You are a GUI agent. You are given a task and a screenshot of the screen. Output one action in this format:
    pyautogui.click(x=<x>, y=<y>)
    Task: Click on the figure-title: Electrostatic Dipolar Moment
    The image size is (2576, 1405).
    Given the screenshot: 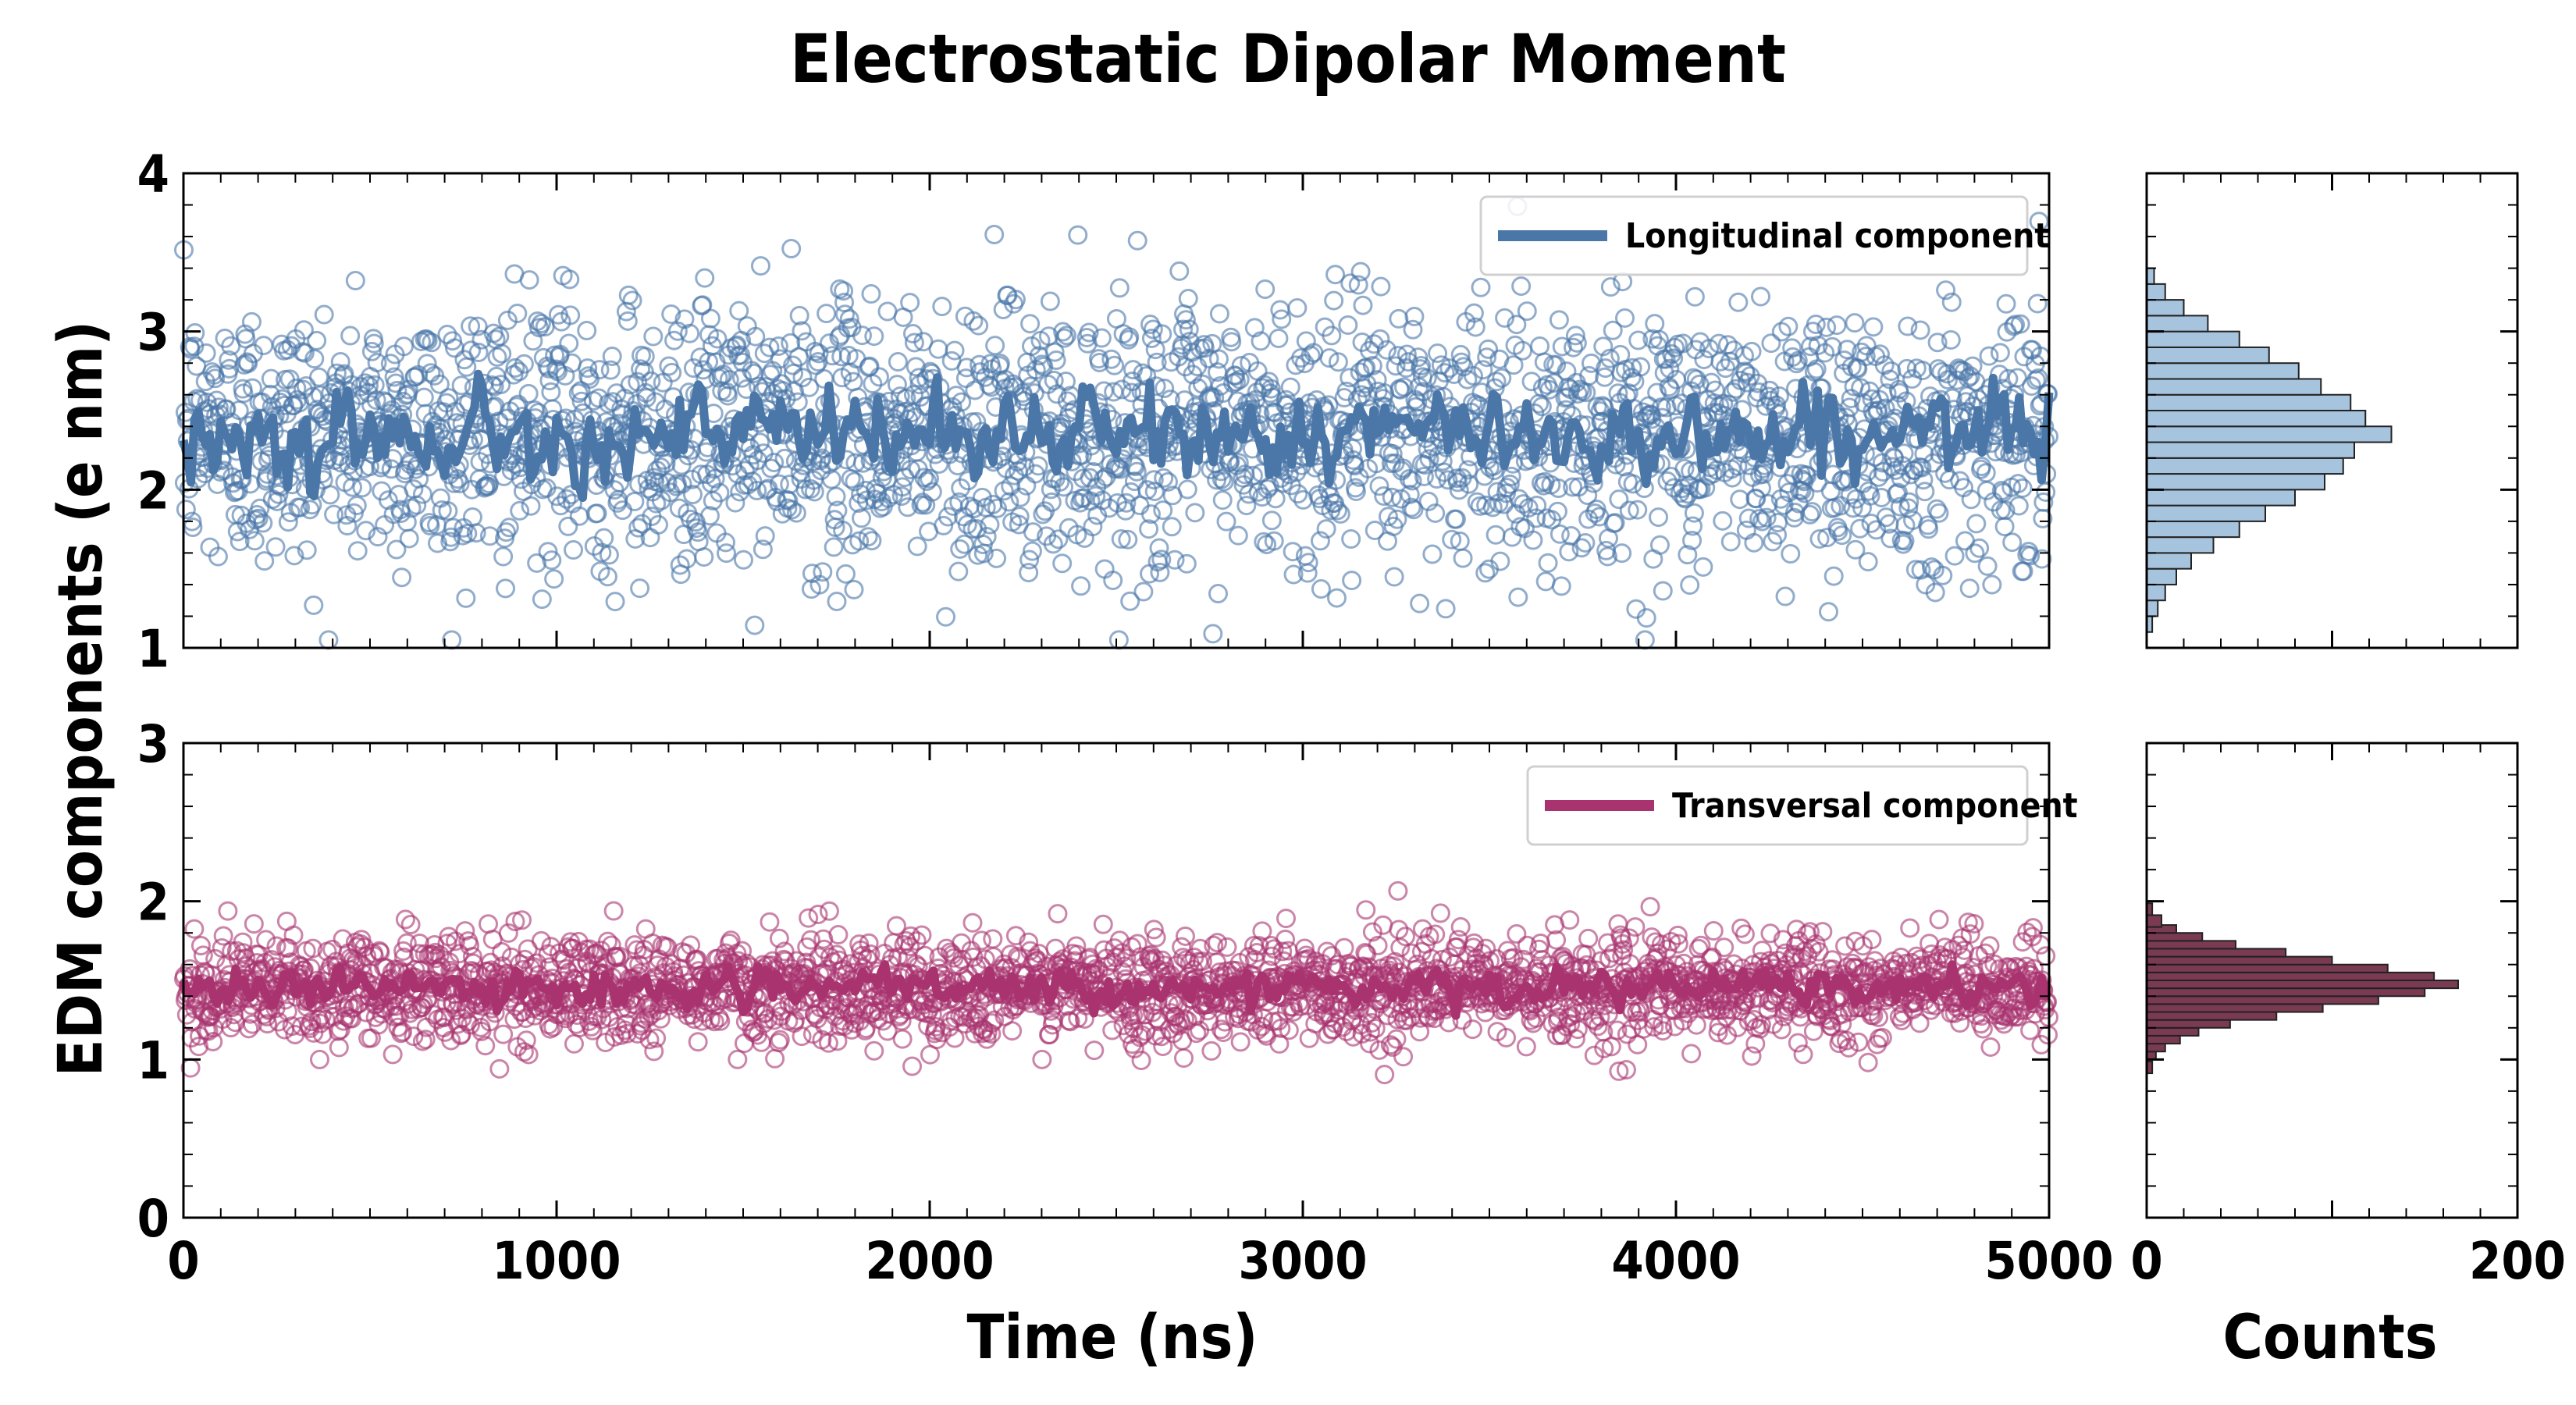 What is the action you would take?
    pyautogui.click(x=1288, y=59)
    